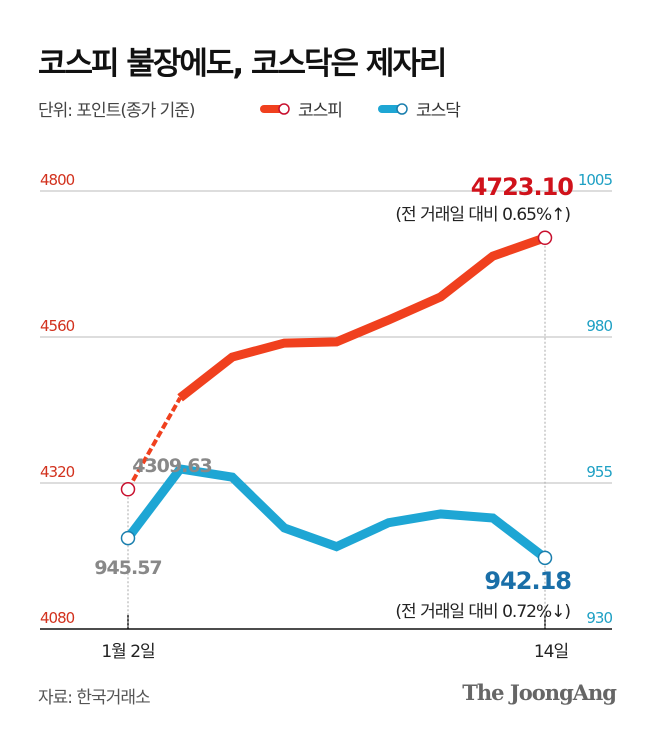 Image resolution: width=658 pixels, height=734 pixels. I want to click on legend-item-kosdaq: 코스닥, so click(418, 108).